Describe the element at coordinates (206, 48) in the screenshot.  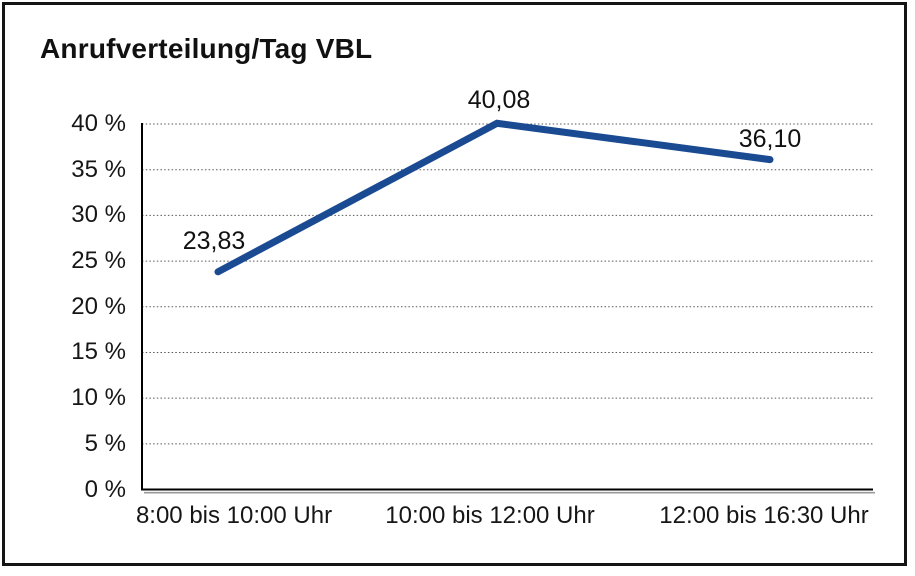
I see `chart-title: Anrufverteilung/Tag VBL` at that location.